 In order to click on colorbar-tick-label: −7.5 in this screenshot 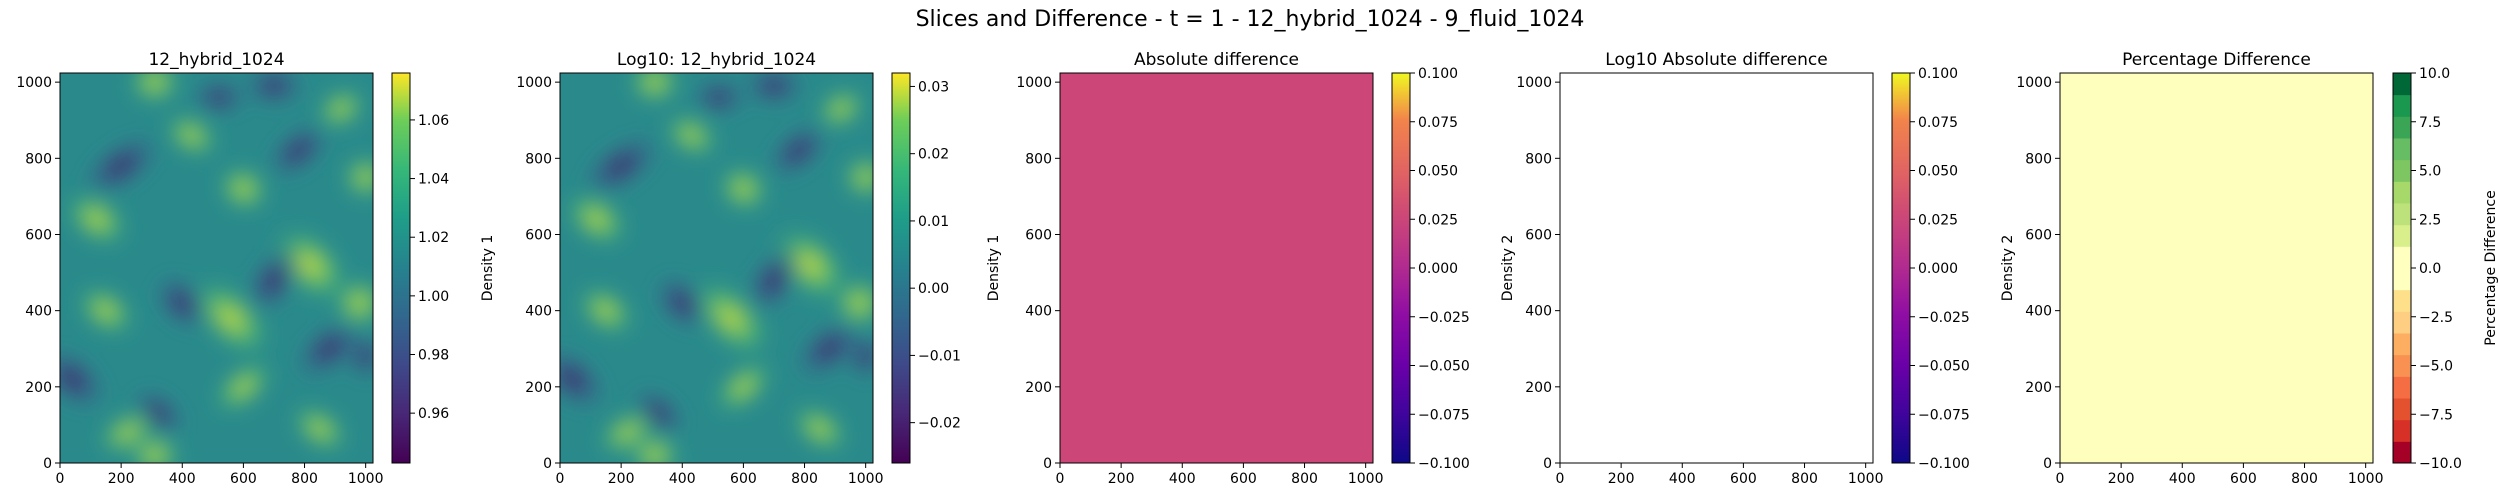, I will do `click(2436, 415)`.